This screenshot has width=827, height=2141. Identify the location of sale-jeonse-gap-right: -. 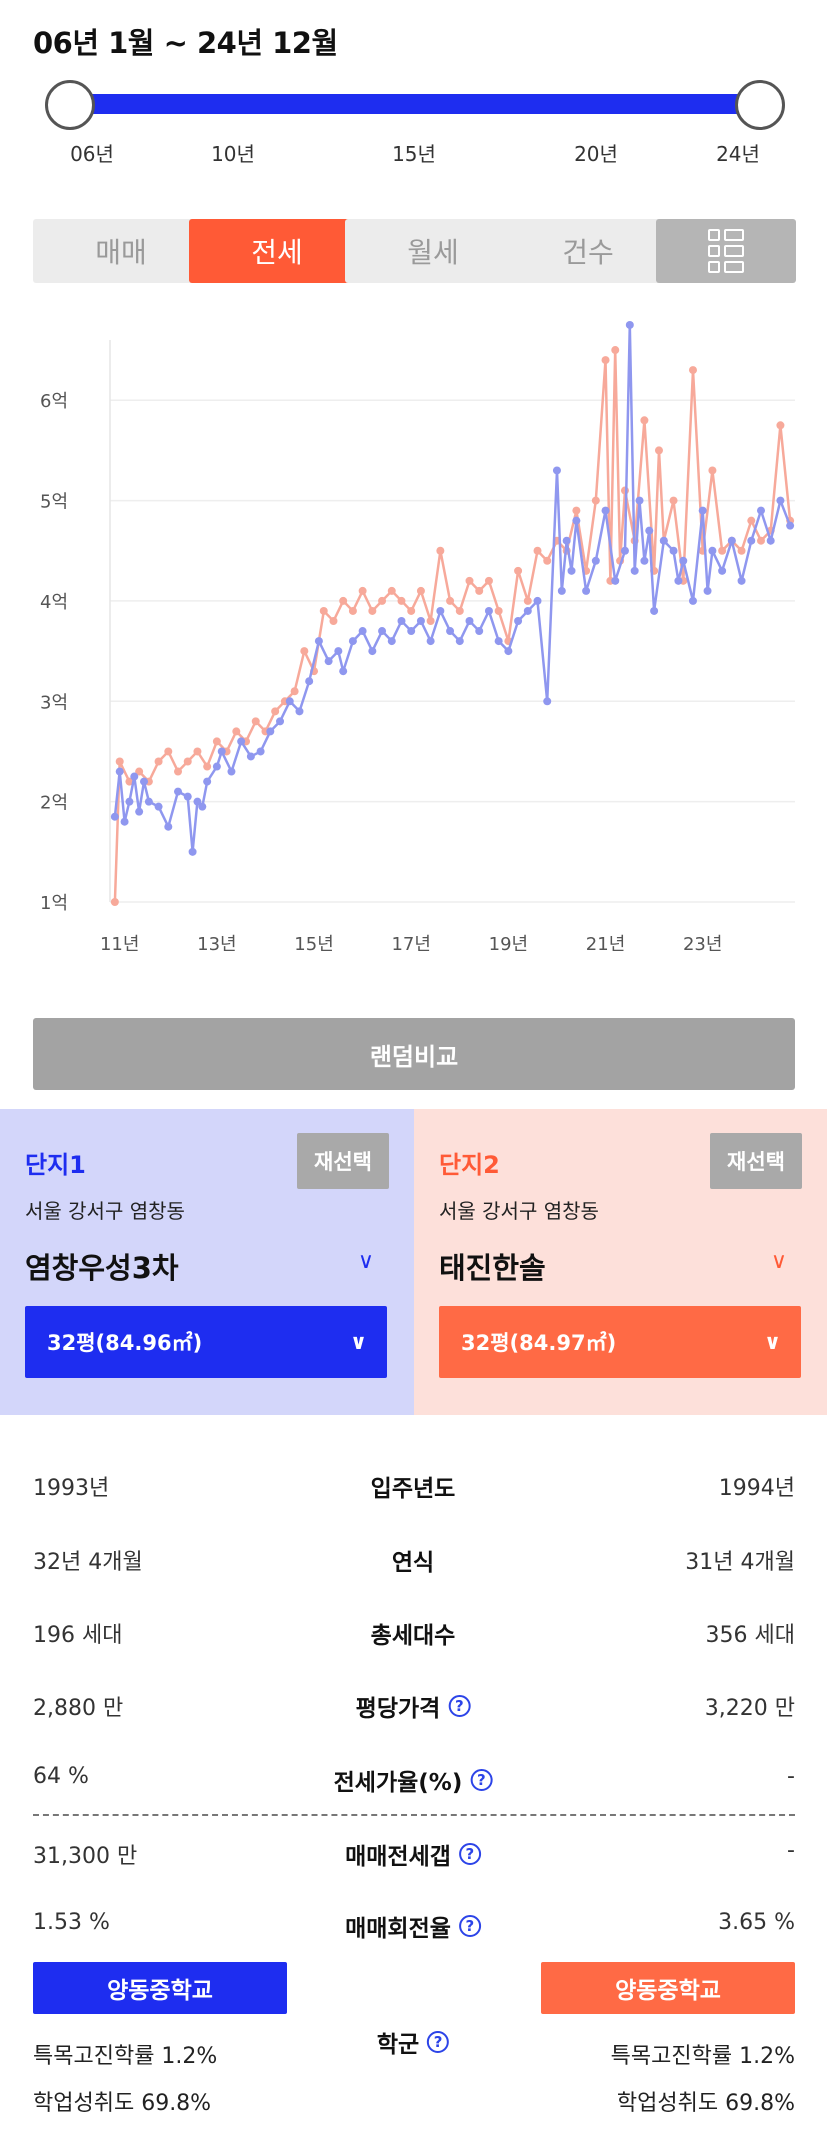
(791, 1850).